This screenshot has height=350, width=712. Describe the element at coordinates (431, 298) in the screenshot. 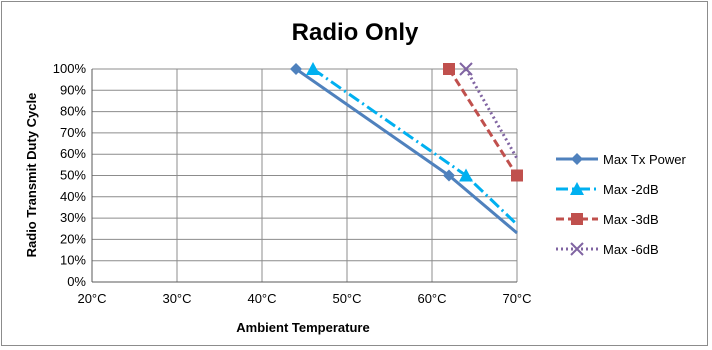

I see `x-tick-label: 60°C` at that location.